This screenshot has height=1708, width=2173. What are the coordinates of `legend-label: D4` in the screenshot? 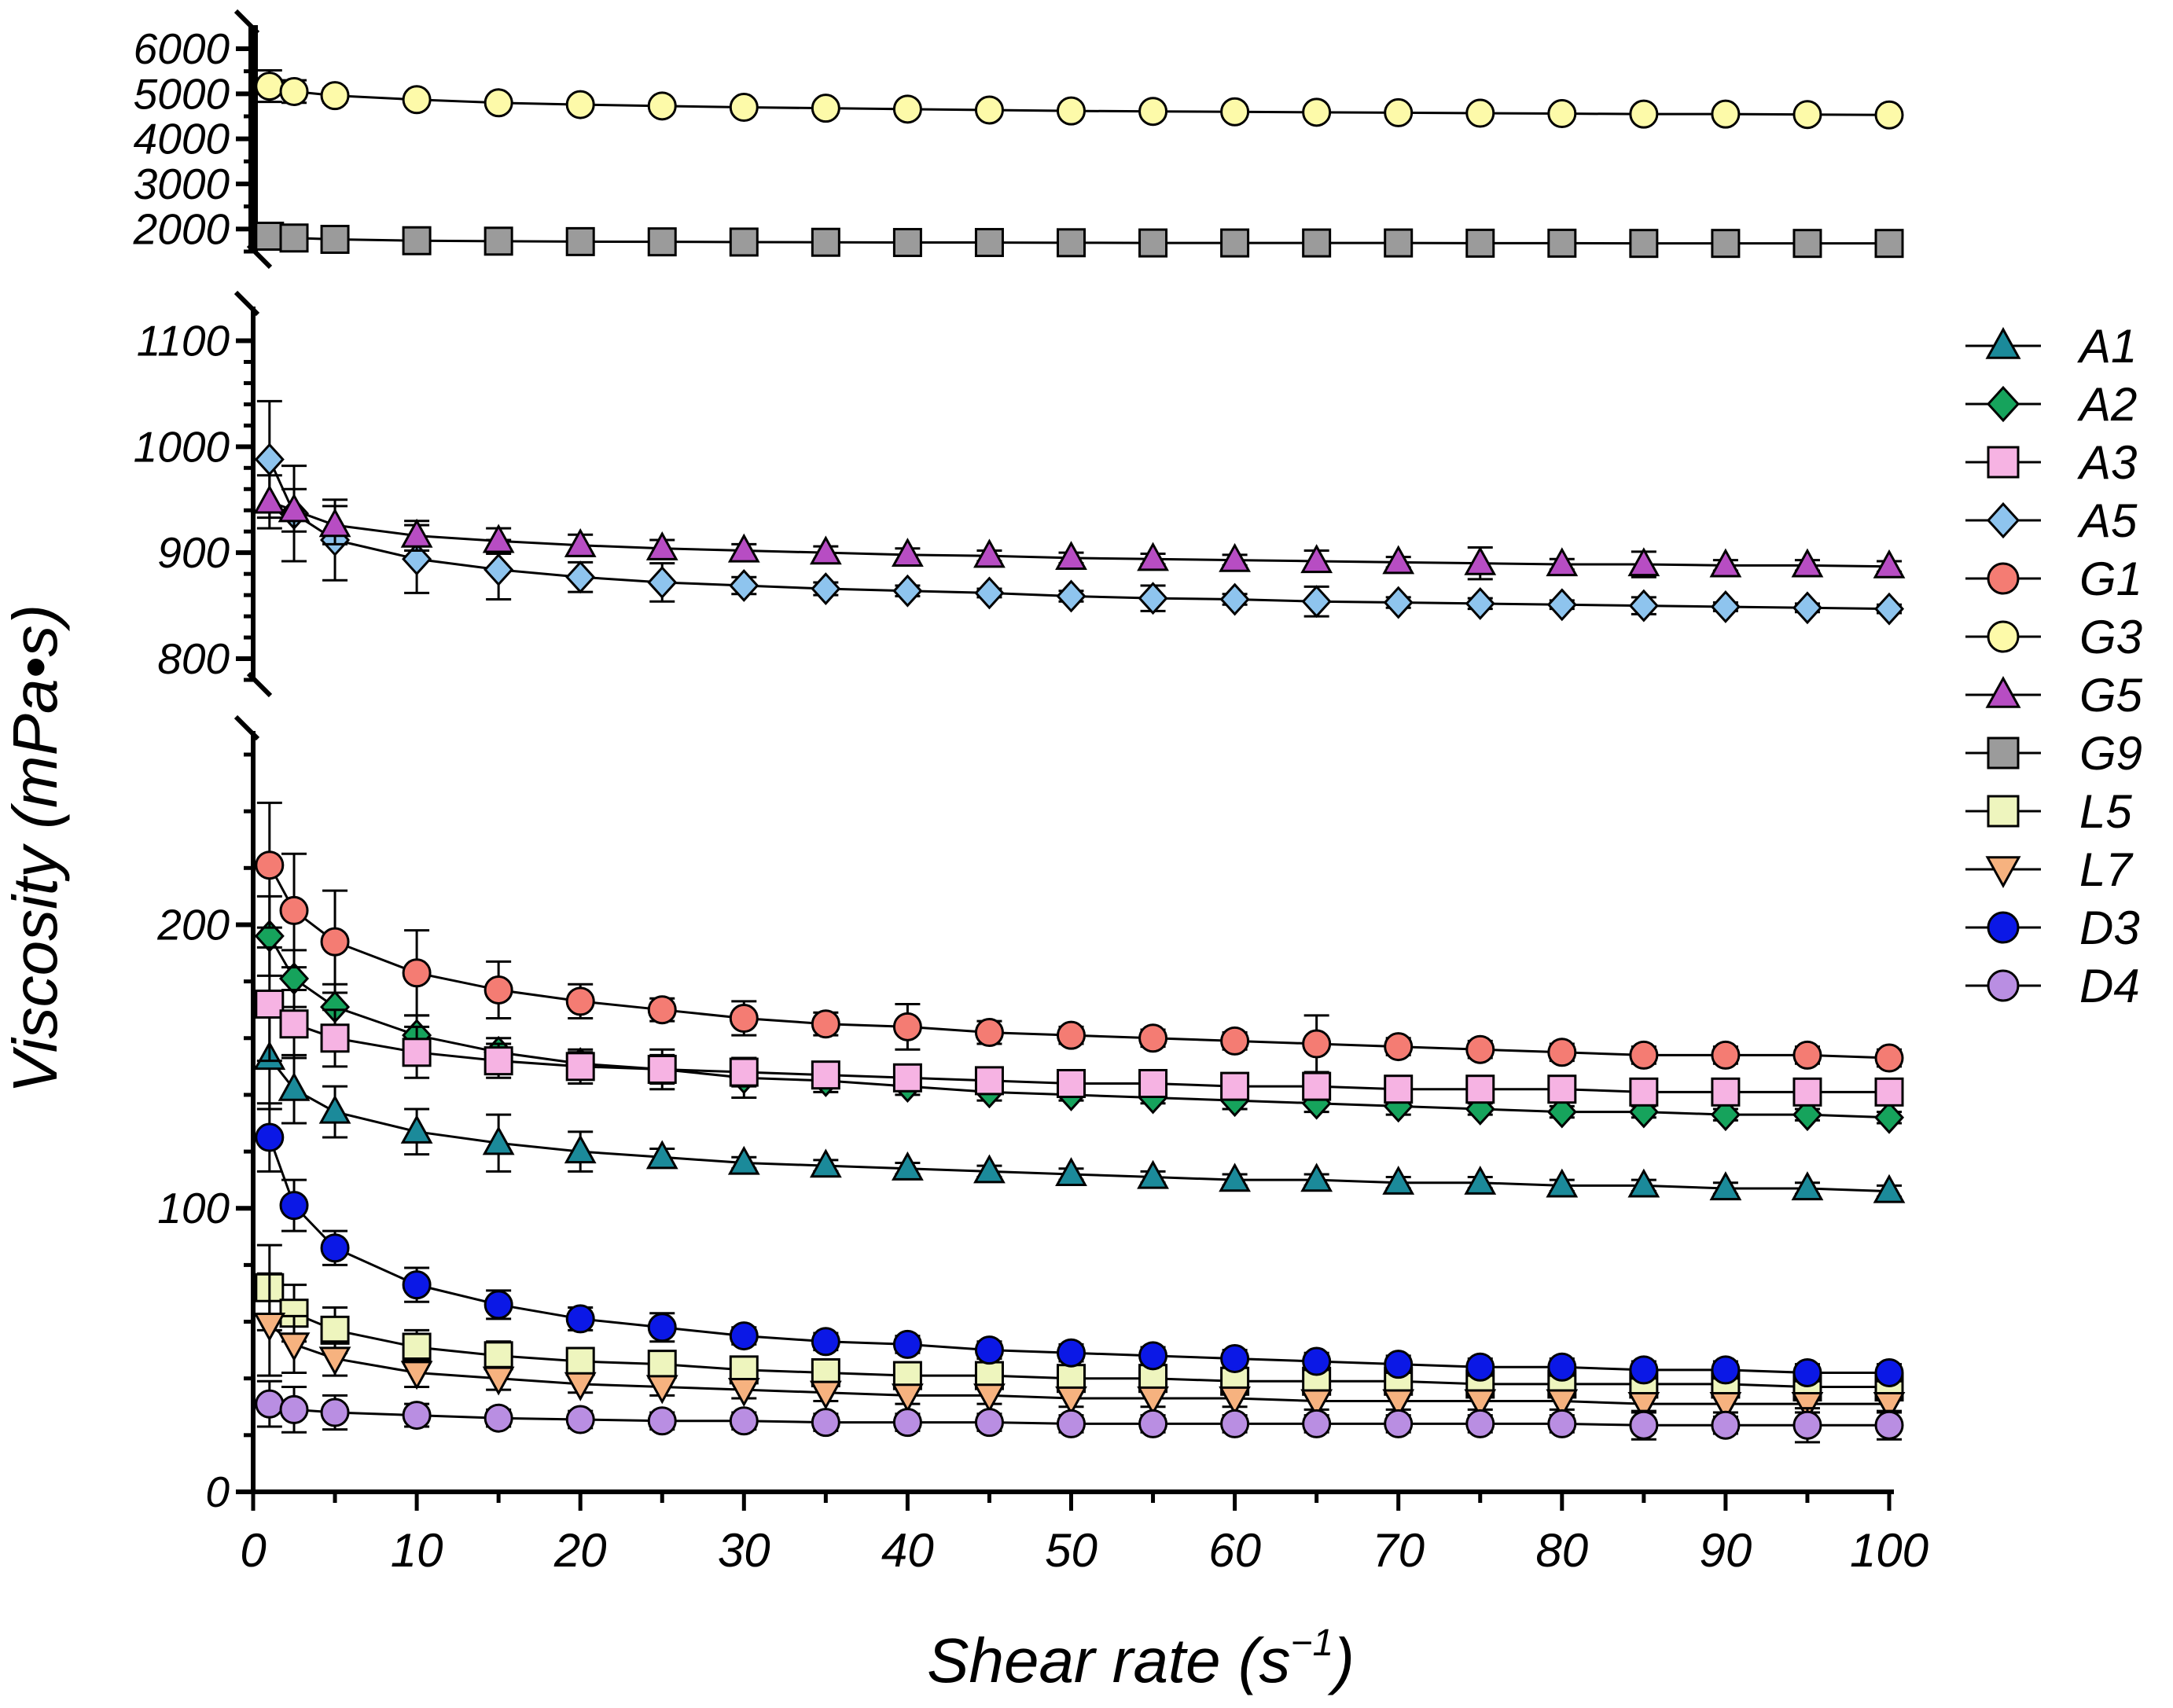 It's located at (2110, 986).